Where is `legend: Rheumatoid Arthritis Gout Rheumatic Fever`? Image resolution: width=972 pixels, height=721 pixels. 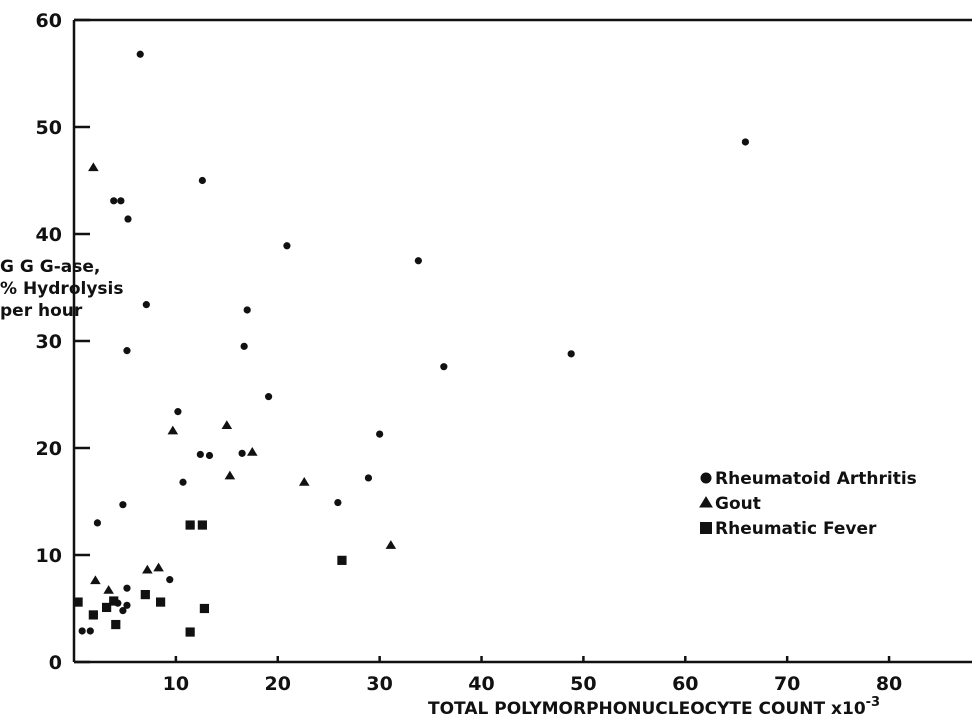 legend: Rheumatoid Arthritis Gout Rheumatic Fever is located at coordinates (808, 504).